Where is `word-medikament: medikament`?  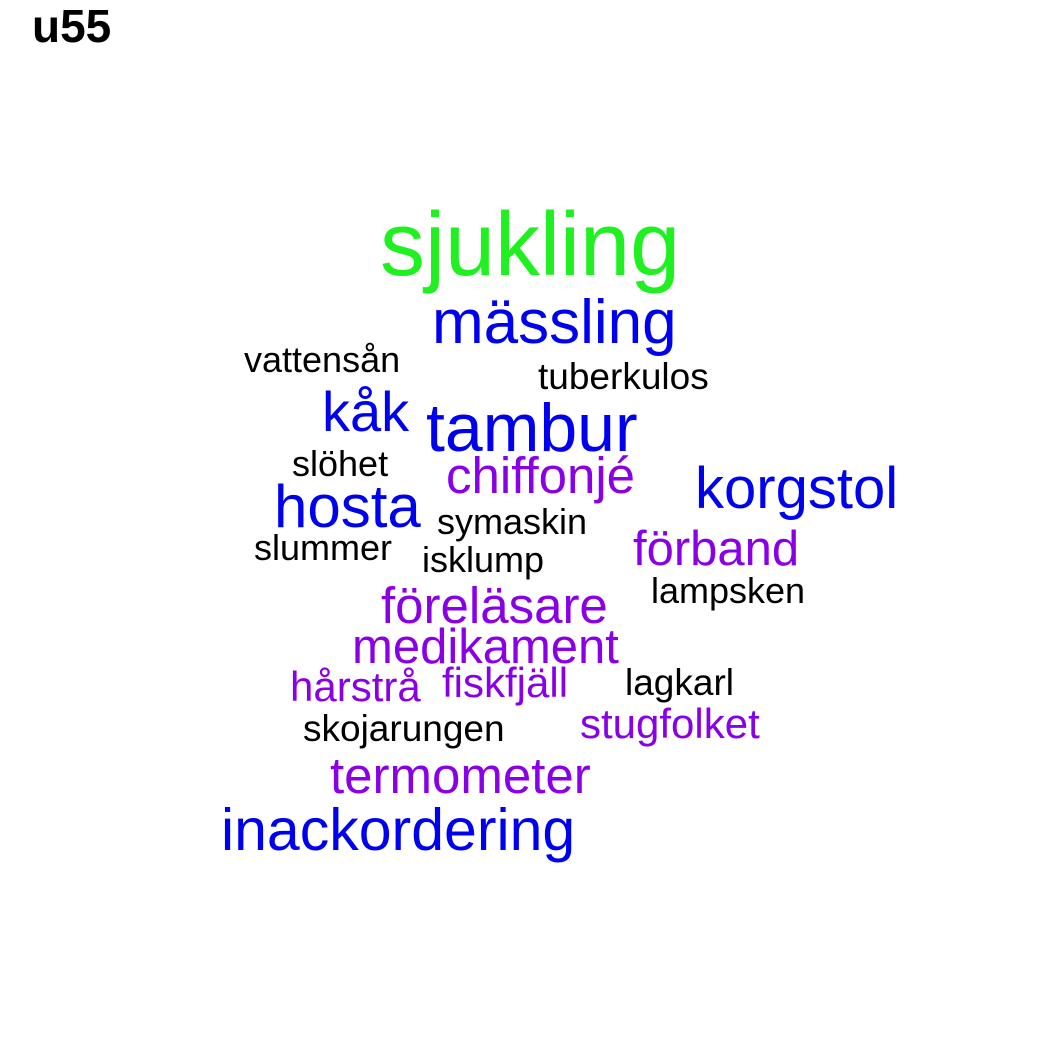 word-medikament: medikament is located at coordinates (485, 647).